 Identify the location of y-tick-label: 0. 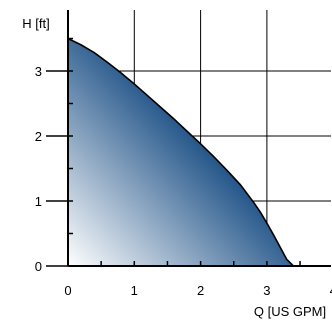
(38, 266).